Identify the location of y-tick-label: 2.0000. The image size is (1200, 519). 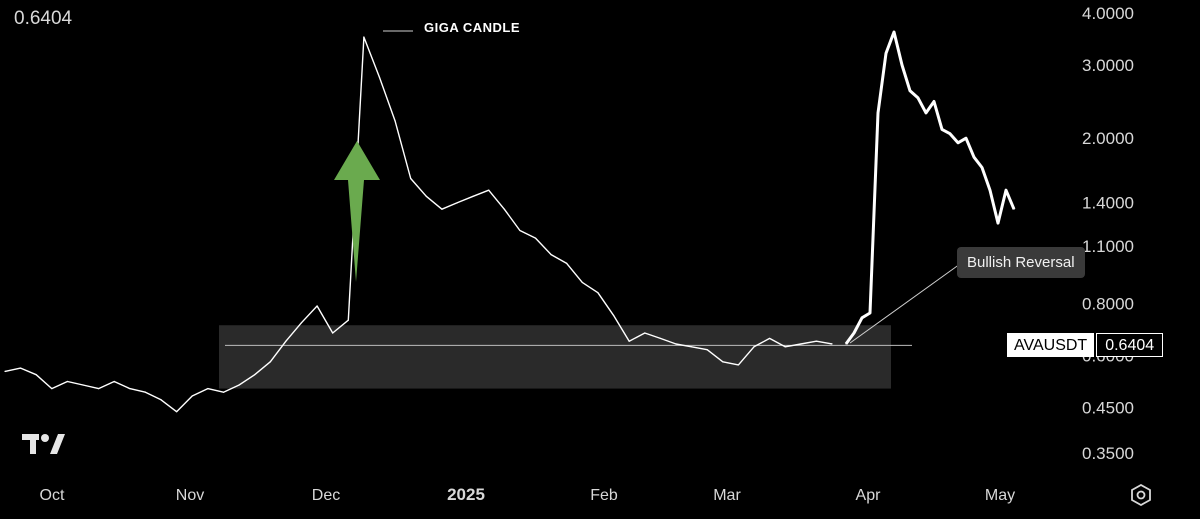
(1108, 138).